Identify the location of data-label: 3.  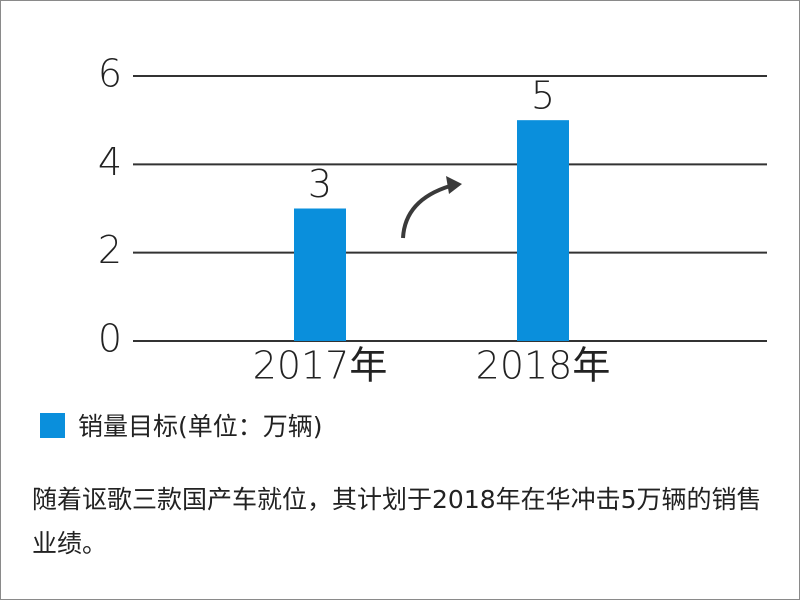
(320, 184).